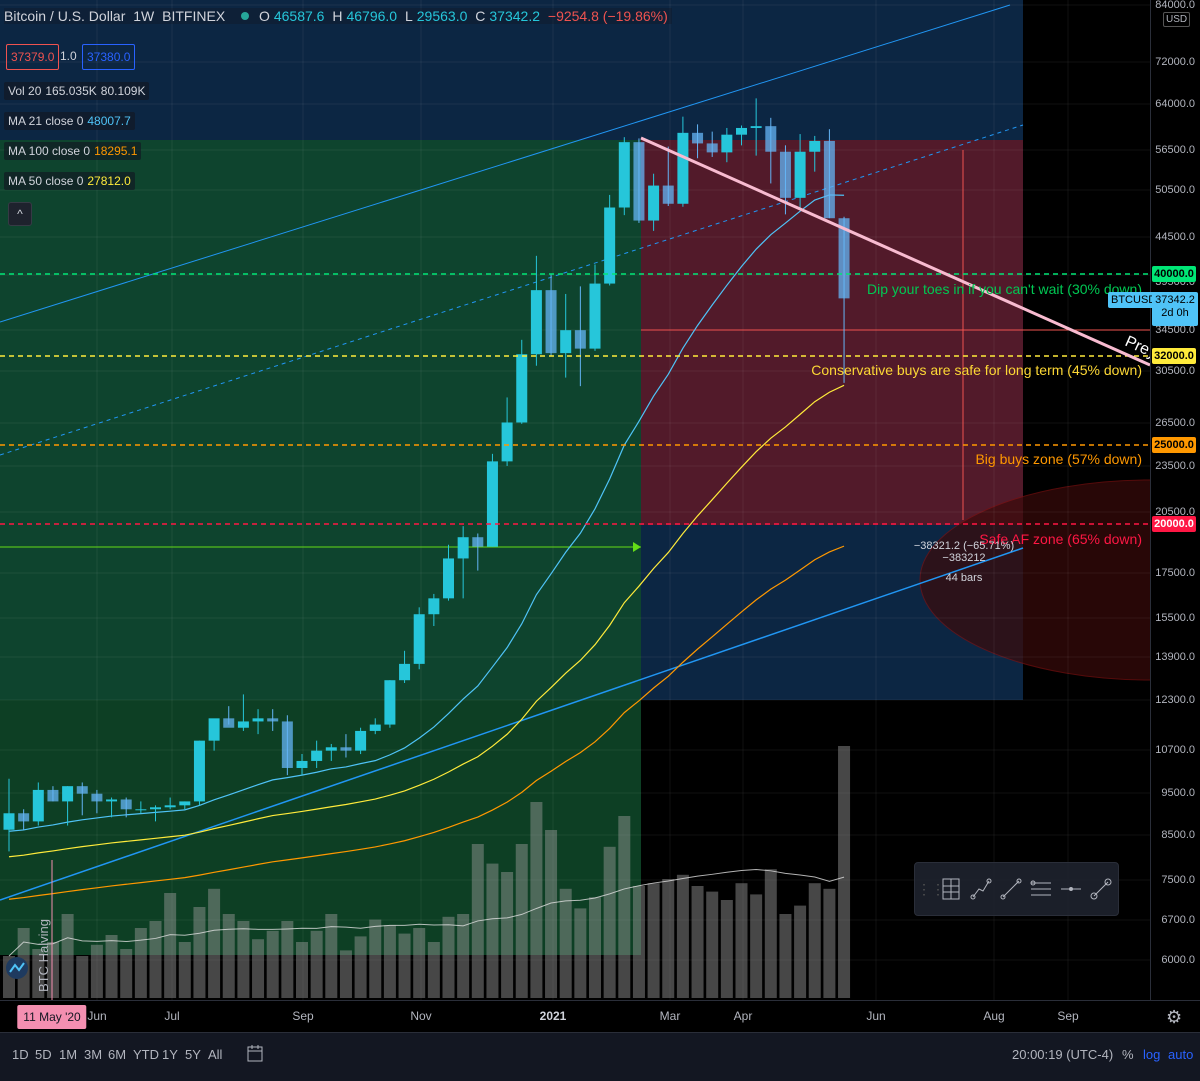 This screenshot has height=1081, width=1200. Describe the element at coordinates (146, 1054) in the screenshot. I see `range-ytd: YTD` at that location.